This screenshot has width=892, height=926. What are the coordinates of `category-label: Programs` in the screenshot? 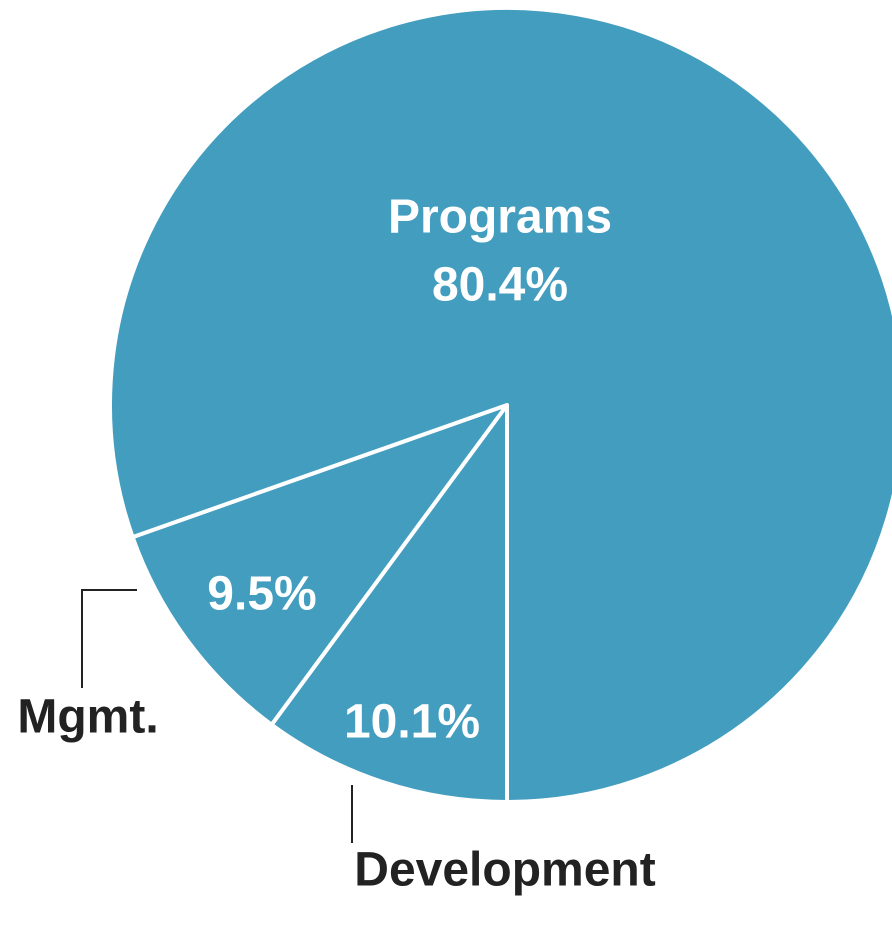 It's located at (500, 217).